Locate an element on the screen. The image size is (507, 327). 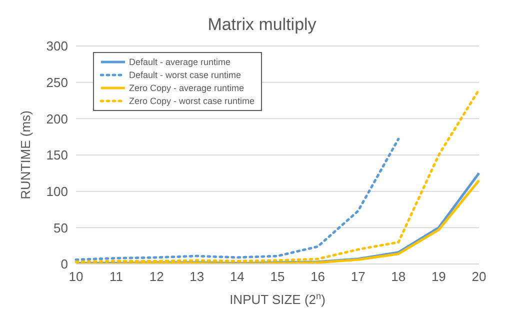
x-tick-label: 18 is located at coordinates (398, 276).